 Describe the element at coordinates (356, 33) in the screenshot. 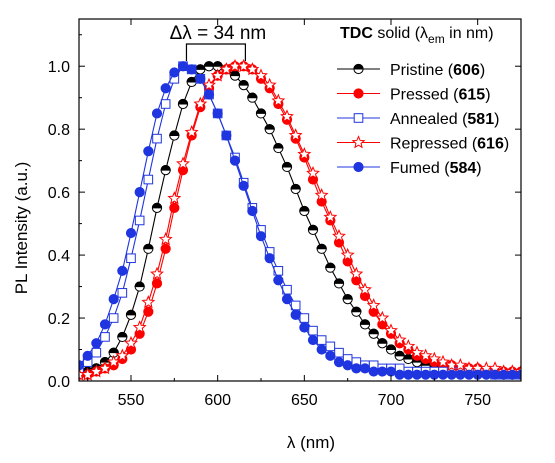

I see `legend-title-bold: TDC` at that location.